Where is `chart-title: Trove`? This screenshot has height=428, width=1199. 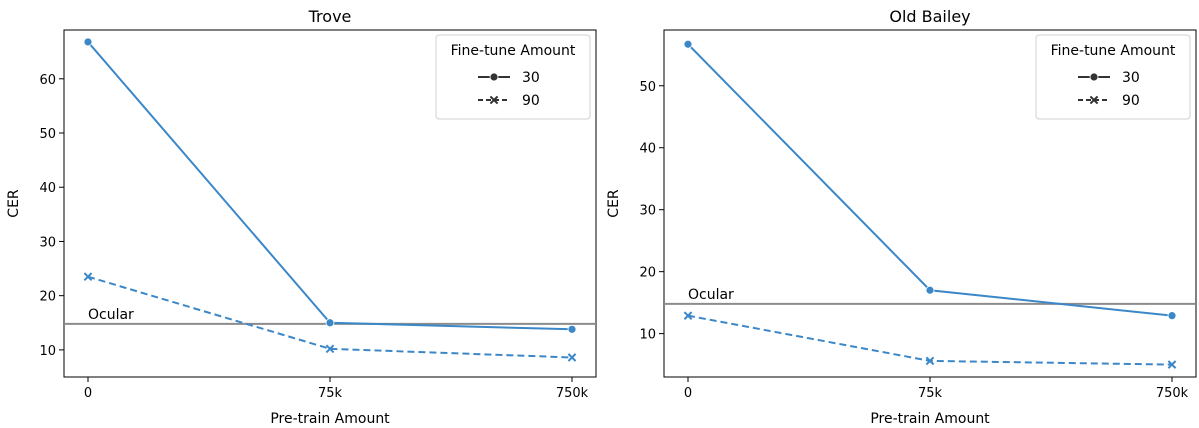 chart-title: Trove is located at coordinates (330, 16).